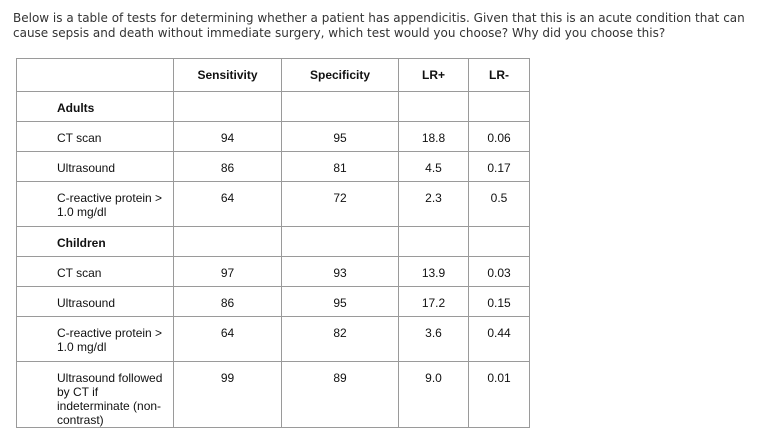  I want to click on lr-negative-value: 0.03, so click(499, 271).